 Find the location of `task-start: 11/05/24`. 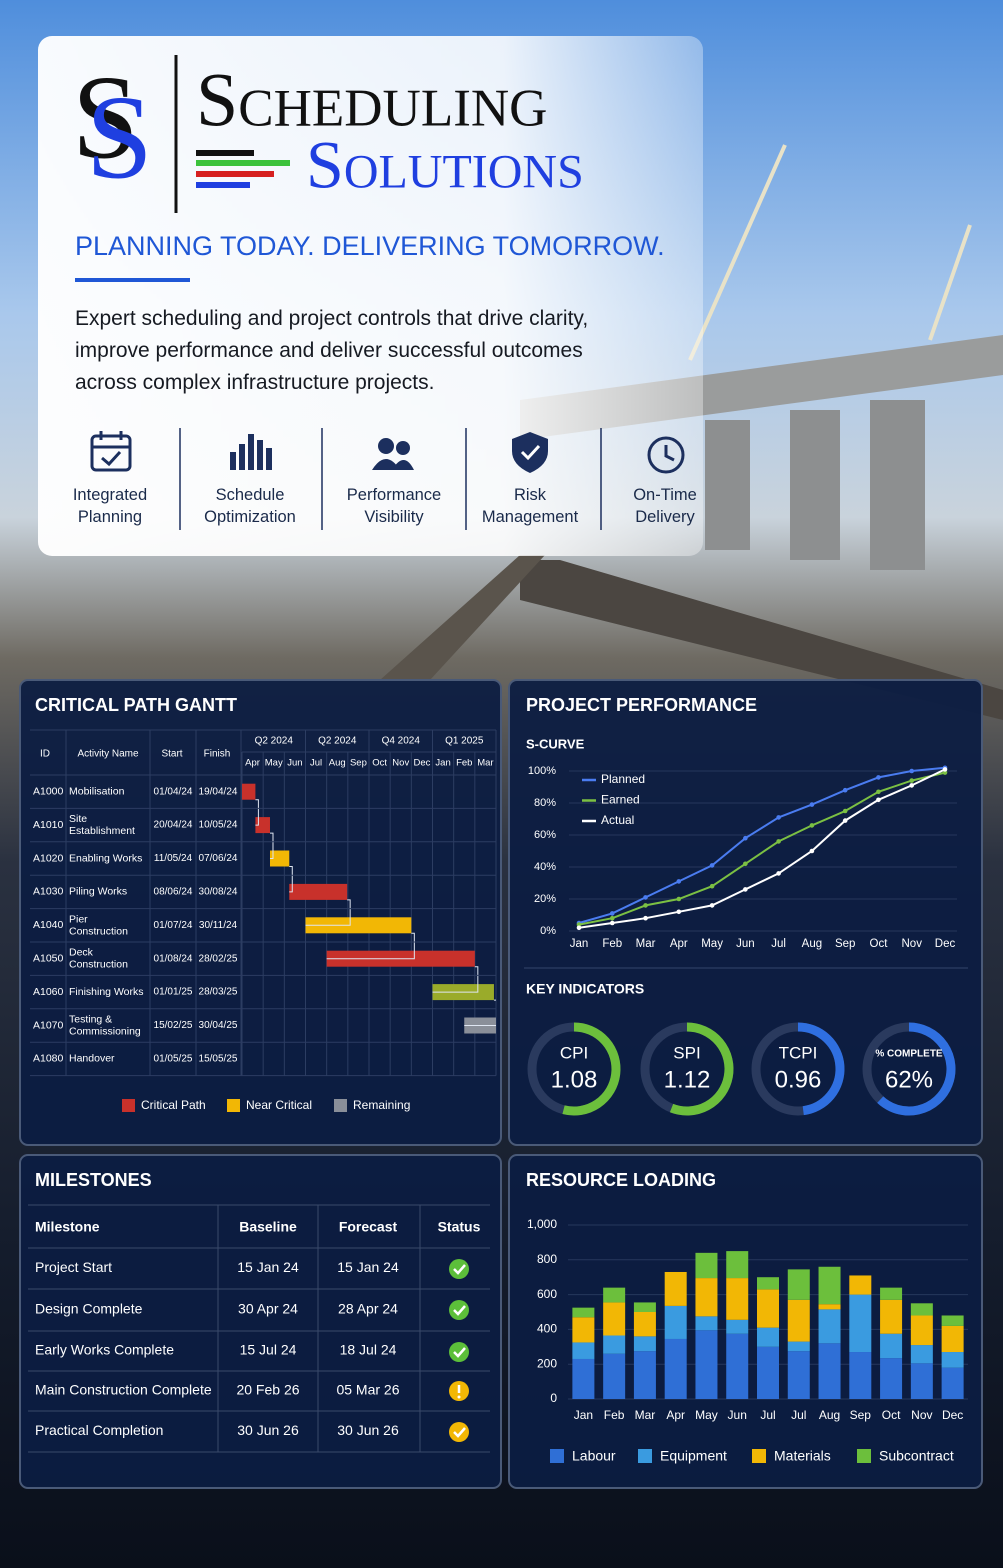

task-start: 11/05/24 is located at coordinates (173, 858).